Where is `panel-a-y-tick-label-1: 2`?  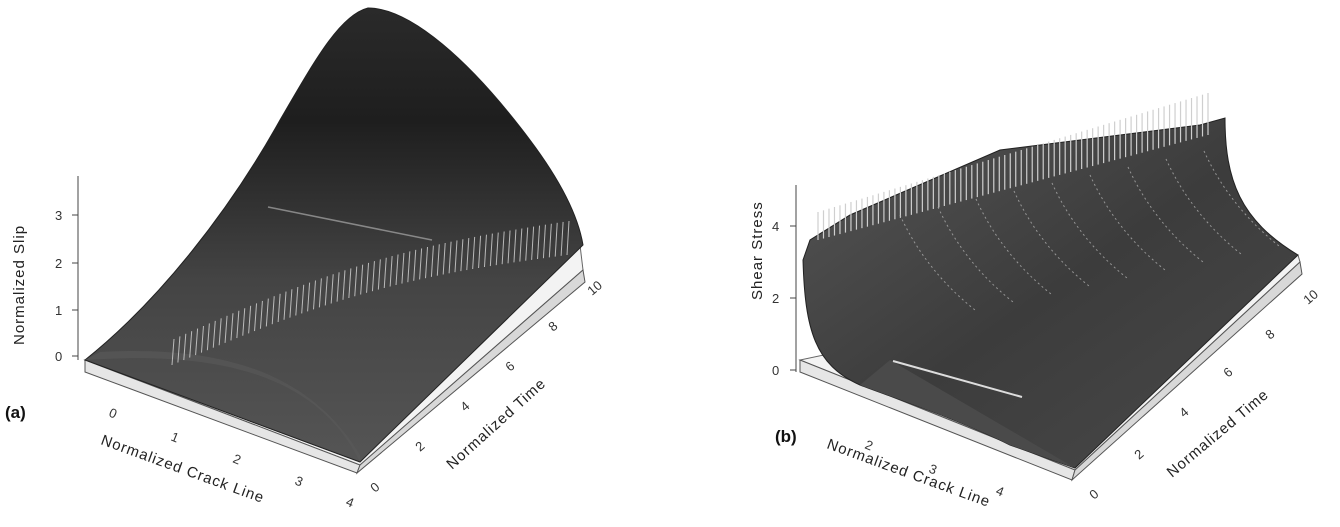 panel-a-y-tick-label-1: 2 is located at coordinates (419, 446).